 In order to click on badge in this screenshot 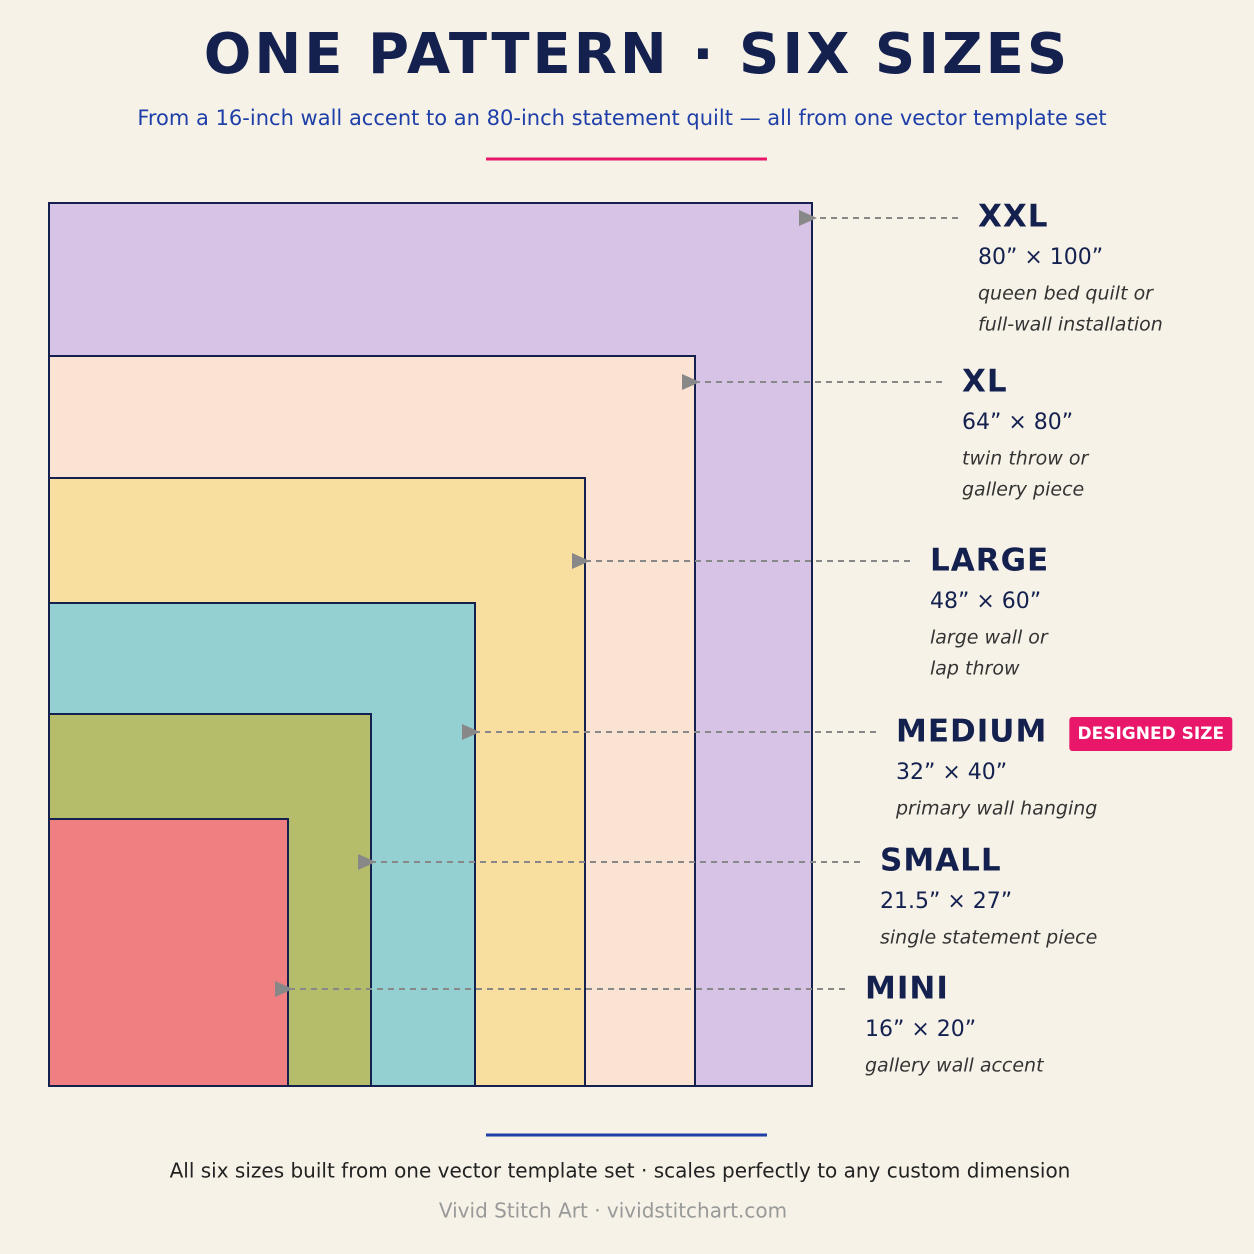, I will do `click(1151, 734)`.